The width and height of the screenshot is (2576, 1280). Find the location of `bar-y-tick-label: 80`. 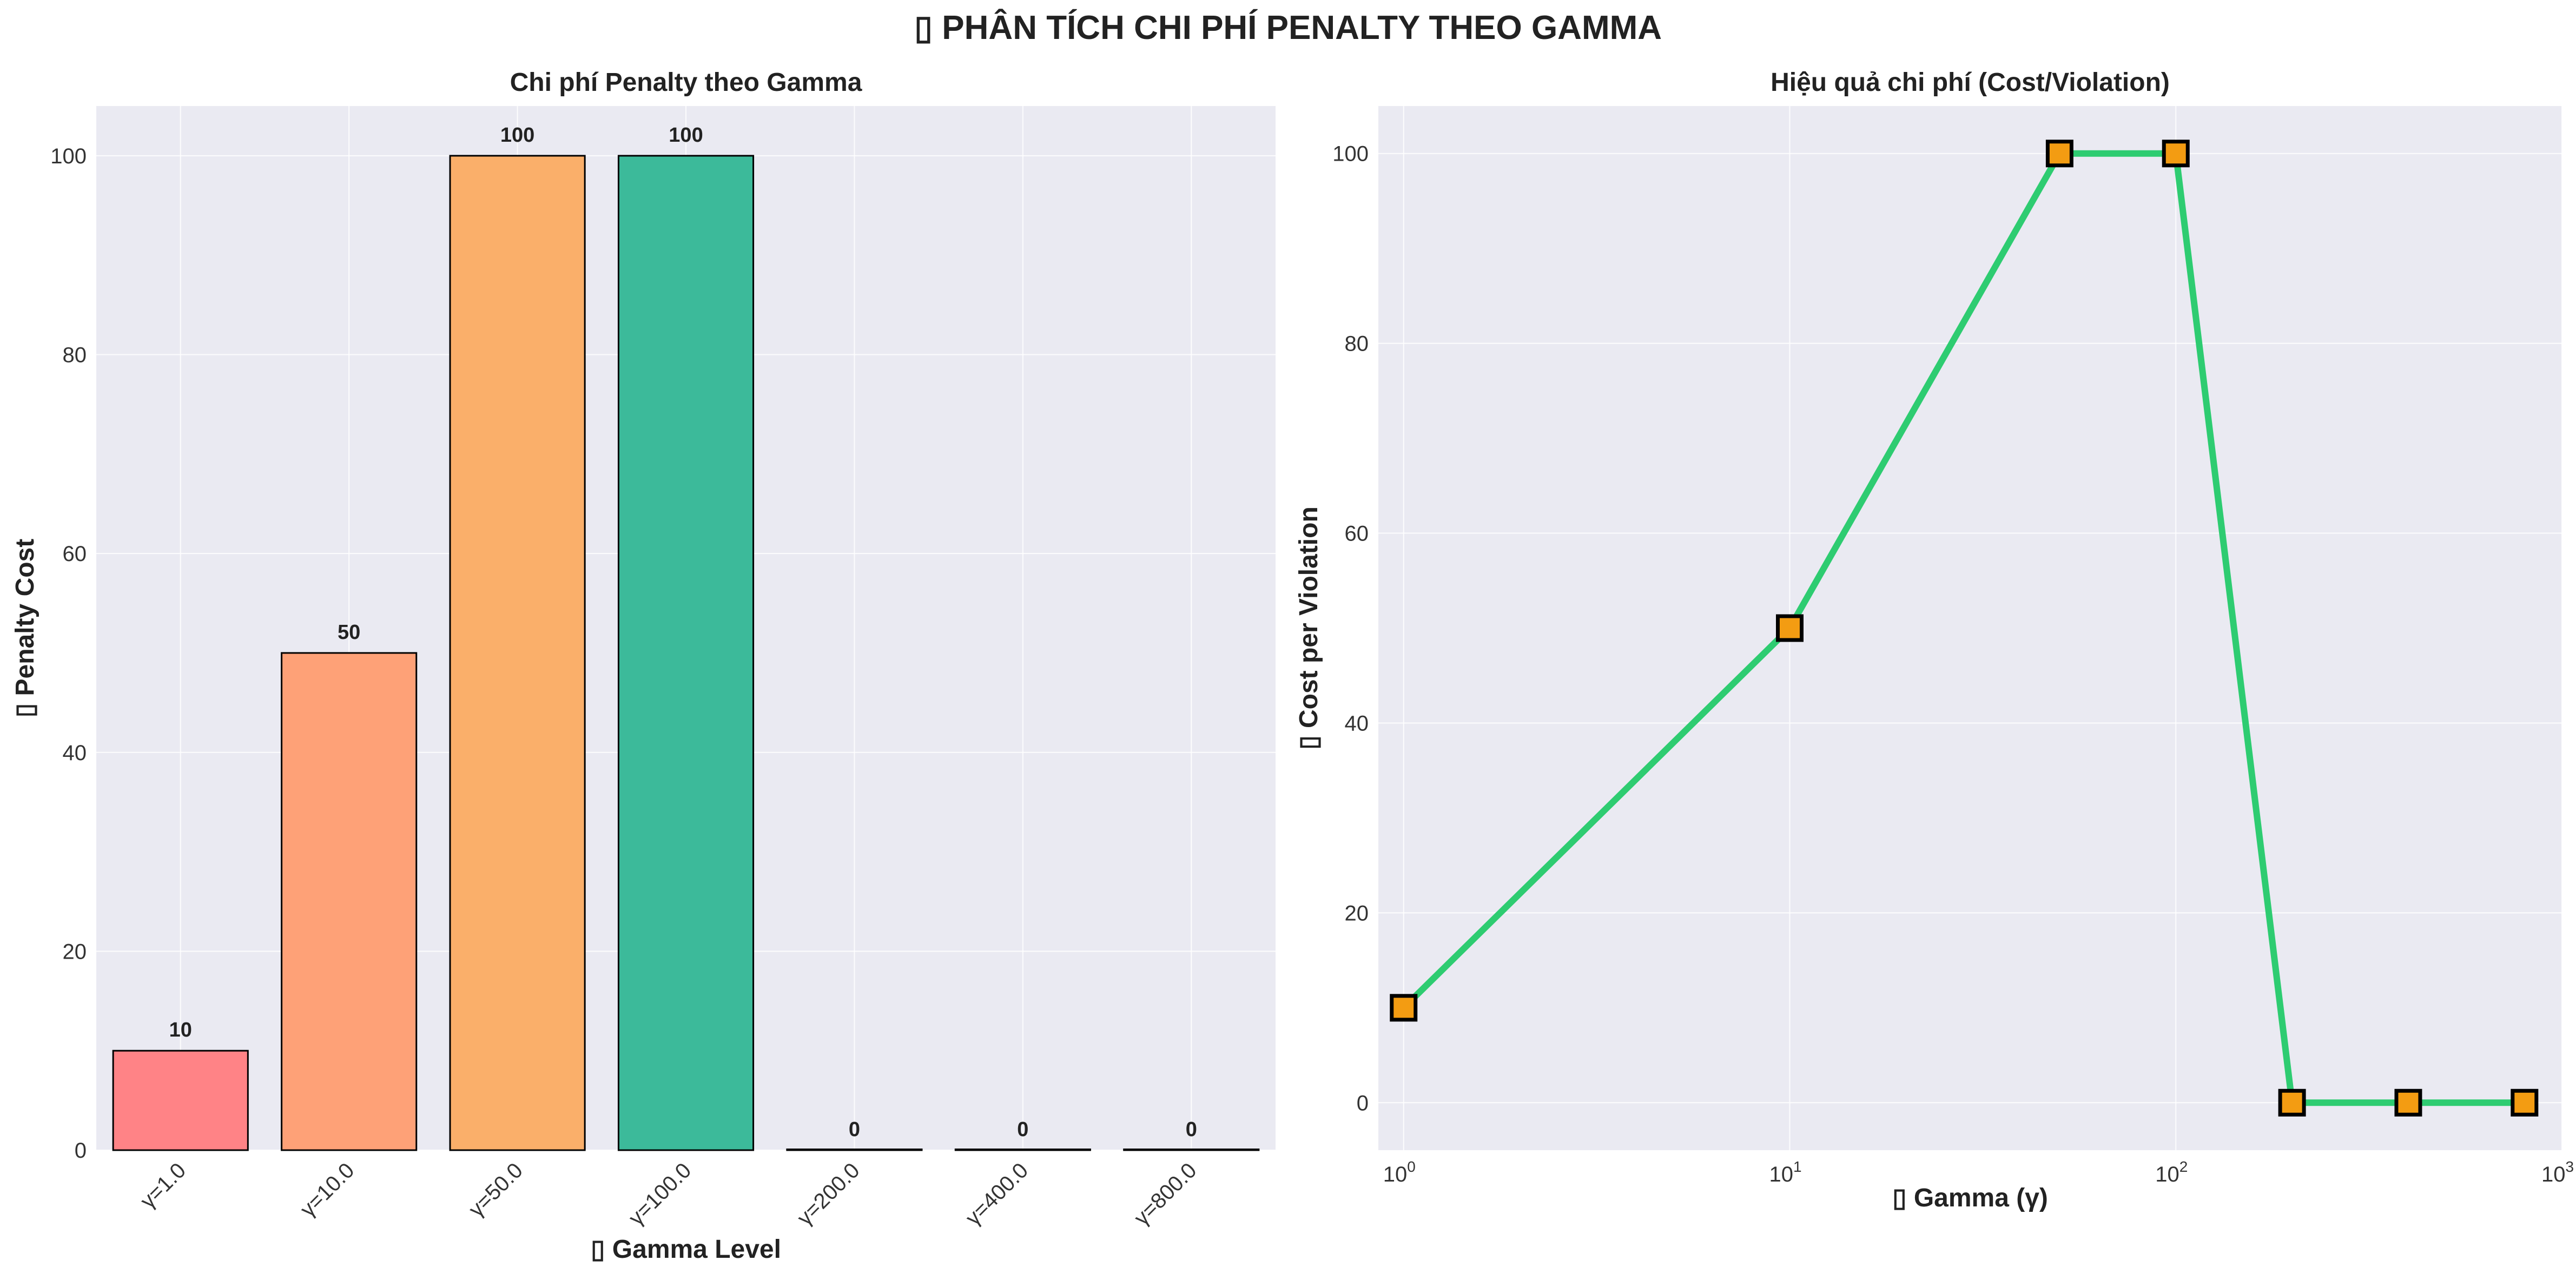

bar-y-tick-label: 80 is located at coordinates (75, 356).